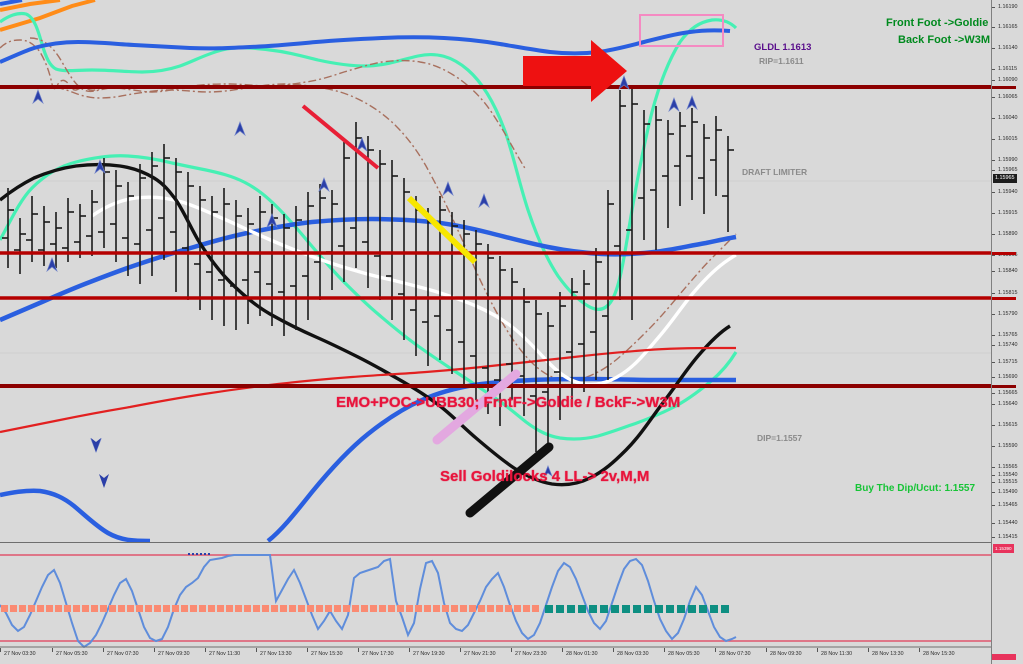 The height and width of the screenshot is (664, 1023). I want to click on time-tick: 28 Nov 11:30, so click(834, 652).